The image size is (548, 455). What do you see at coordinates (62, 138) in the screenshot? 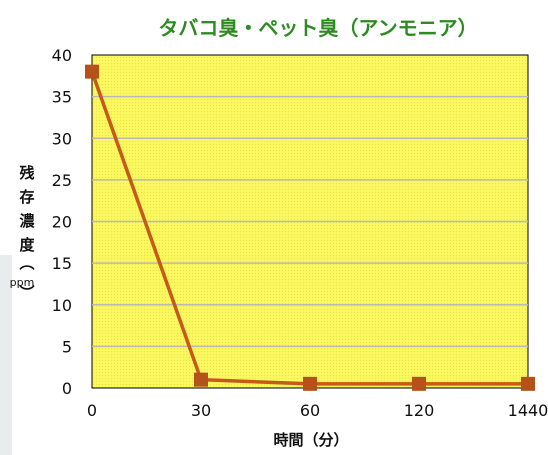
I see `y-tick-label: 30` at bounding box center [62, 138].